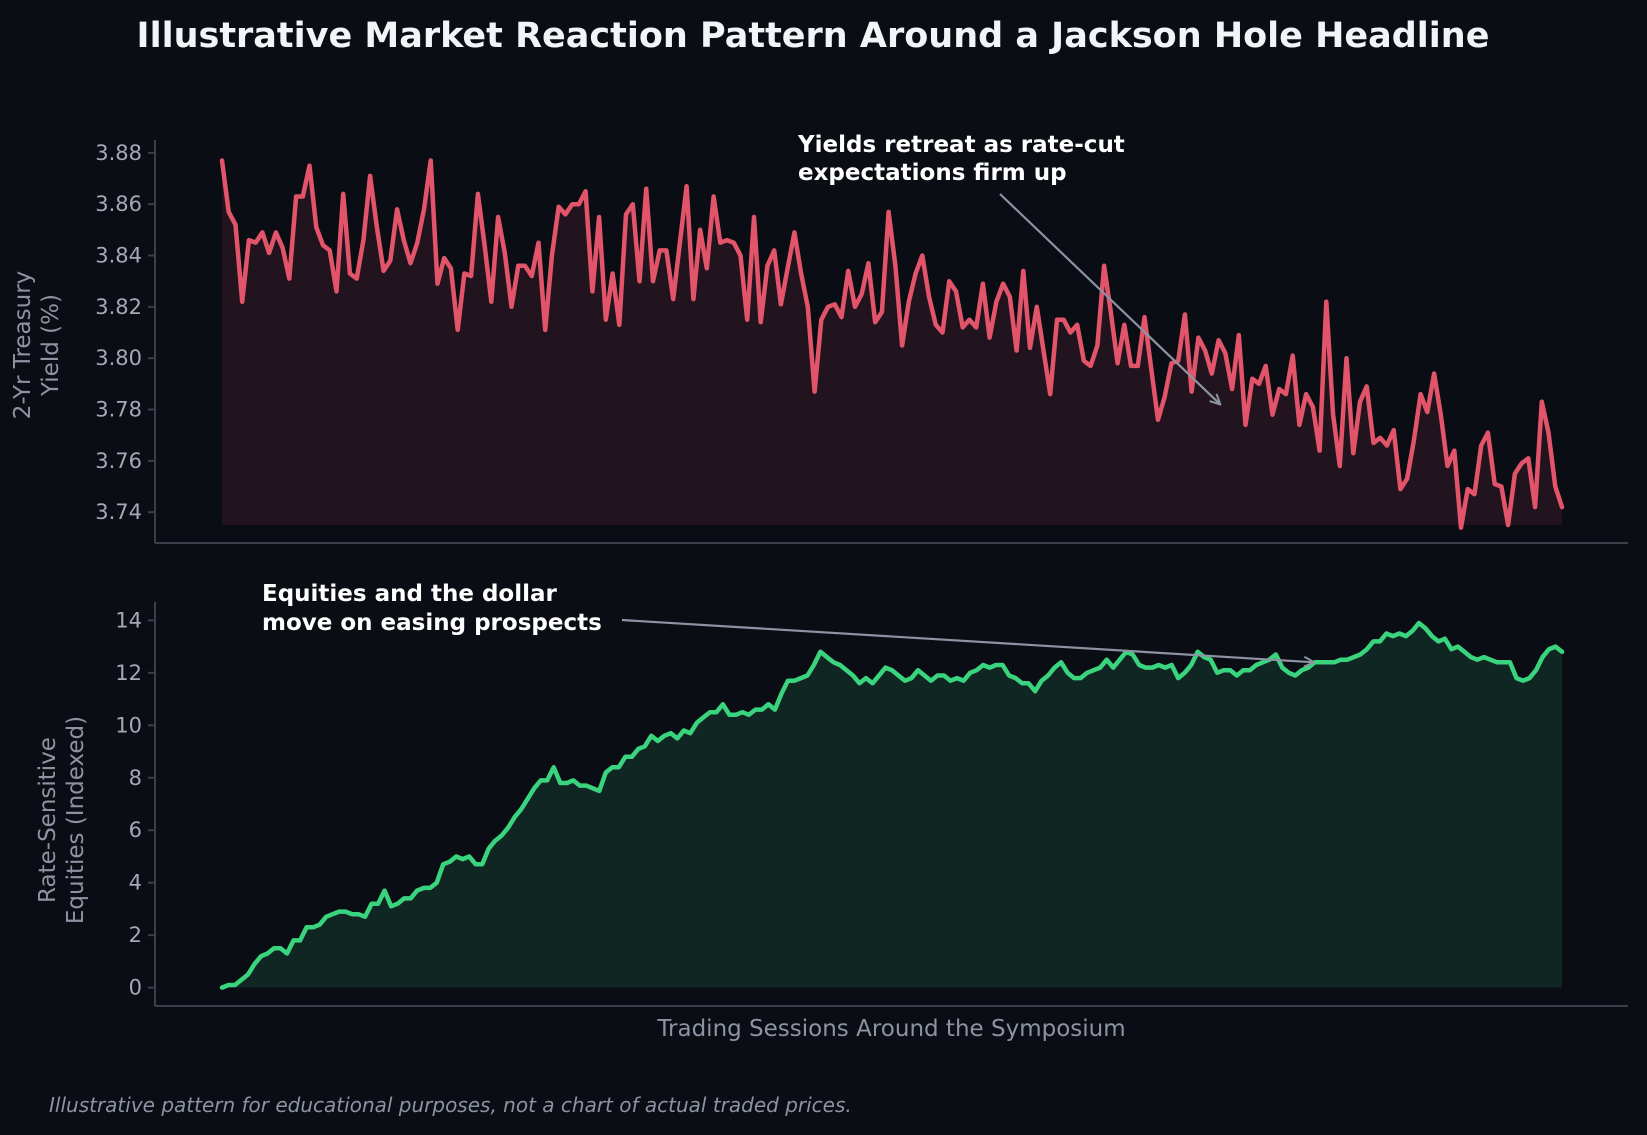 The image size is (1647, 1135). I want to click on y-tick-label: 14, so click(128, 620).